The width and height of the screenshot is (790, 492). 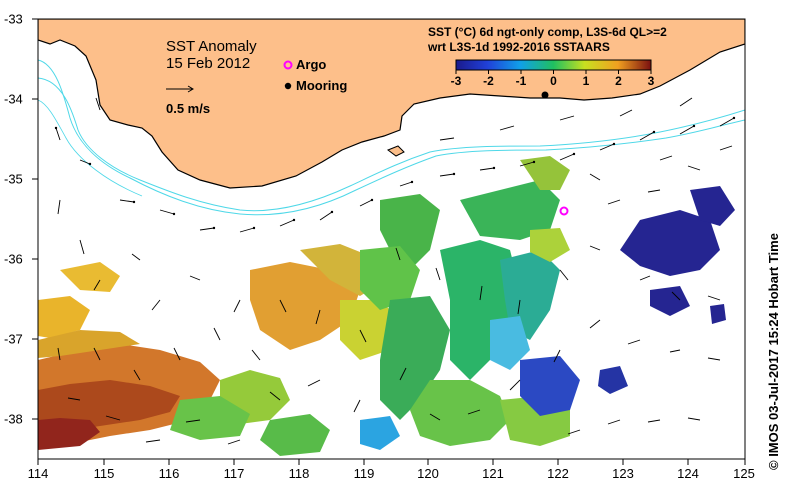 What do you see at coordinates (211, 46) in the screenshot?
I see `map-title: SST Anomaly` at bounding box center [211, 46].